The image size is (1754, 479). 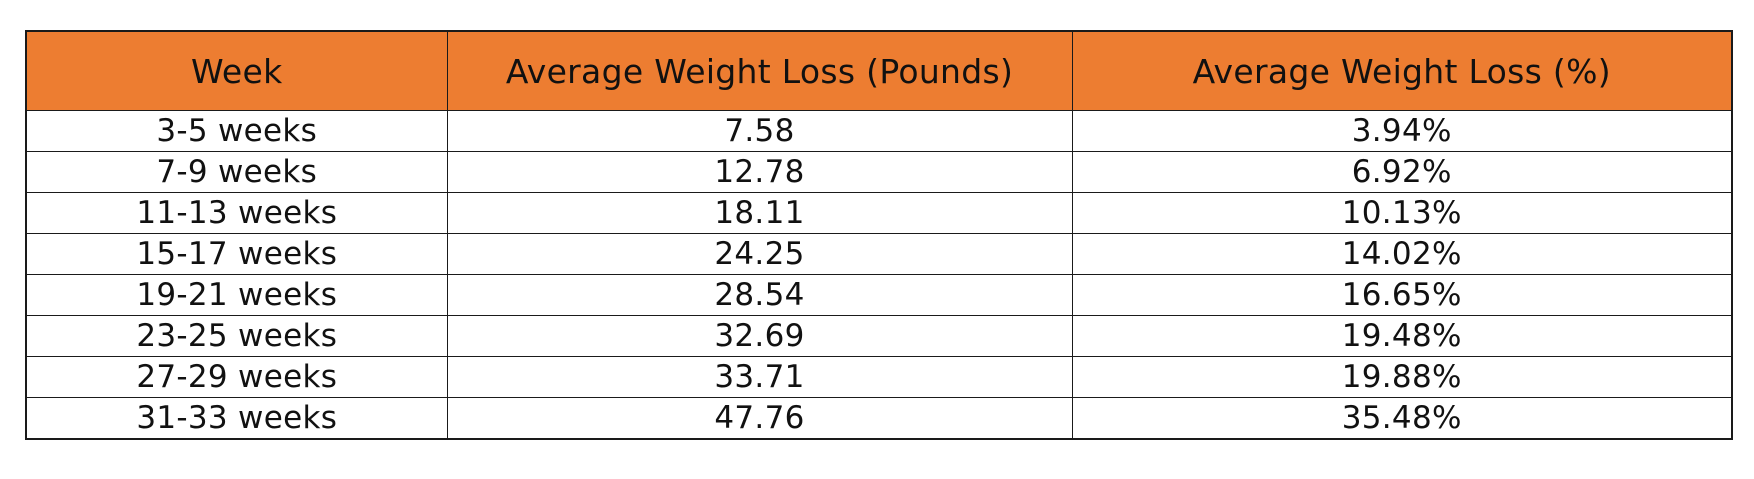 I want to click on table-row: 27-29 weeks 33.71 19.88%, so click(x=879, y=377).